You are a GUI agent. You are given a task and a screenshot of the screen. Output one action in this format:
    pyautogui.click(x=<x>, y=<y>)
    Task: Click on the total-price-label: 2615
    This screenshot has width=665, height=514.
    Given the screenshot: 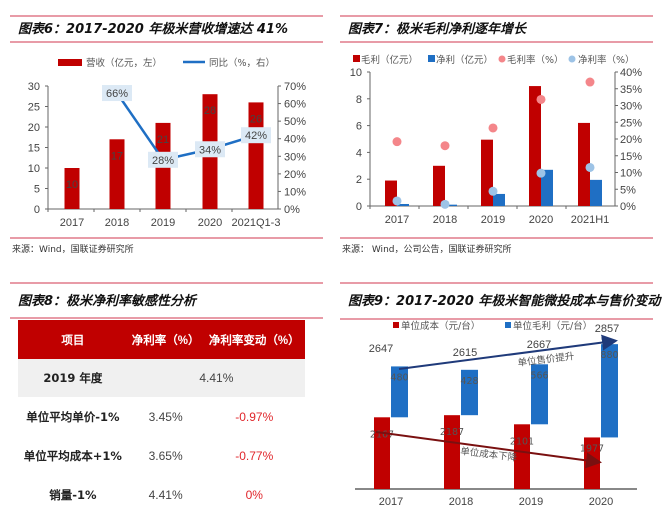 What is the action you would take?
    pyautogui.click(x=465, y=353)
    